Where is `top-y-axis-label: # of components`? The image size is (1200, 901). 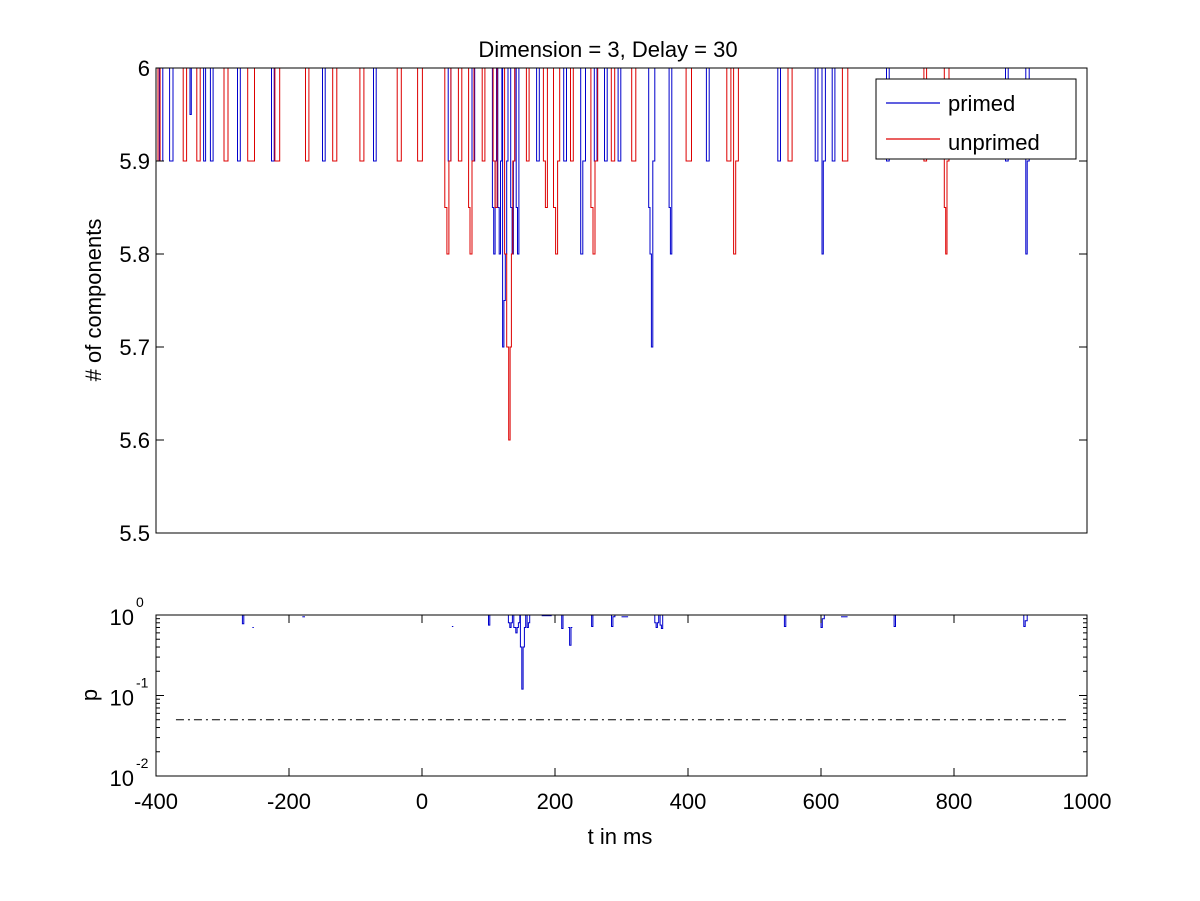 top-y-axis-label: # of components is located at coordinates (93, 300).